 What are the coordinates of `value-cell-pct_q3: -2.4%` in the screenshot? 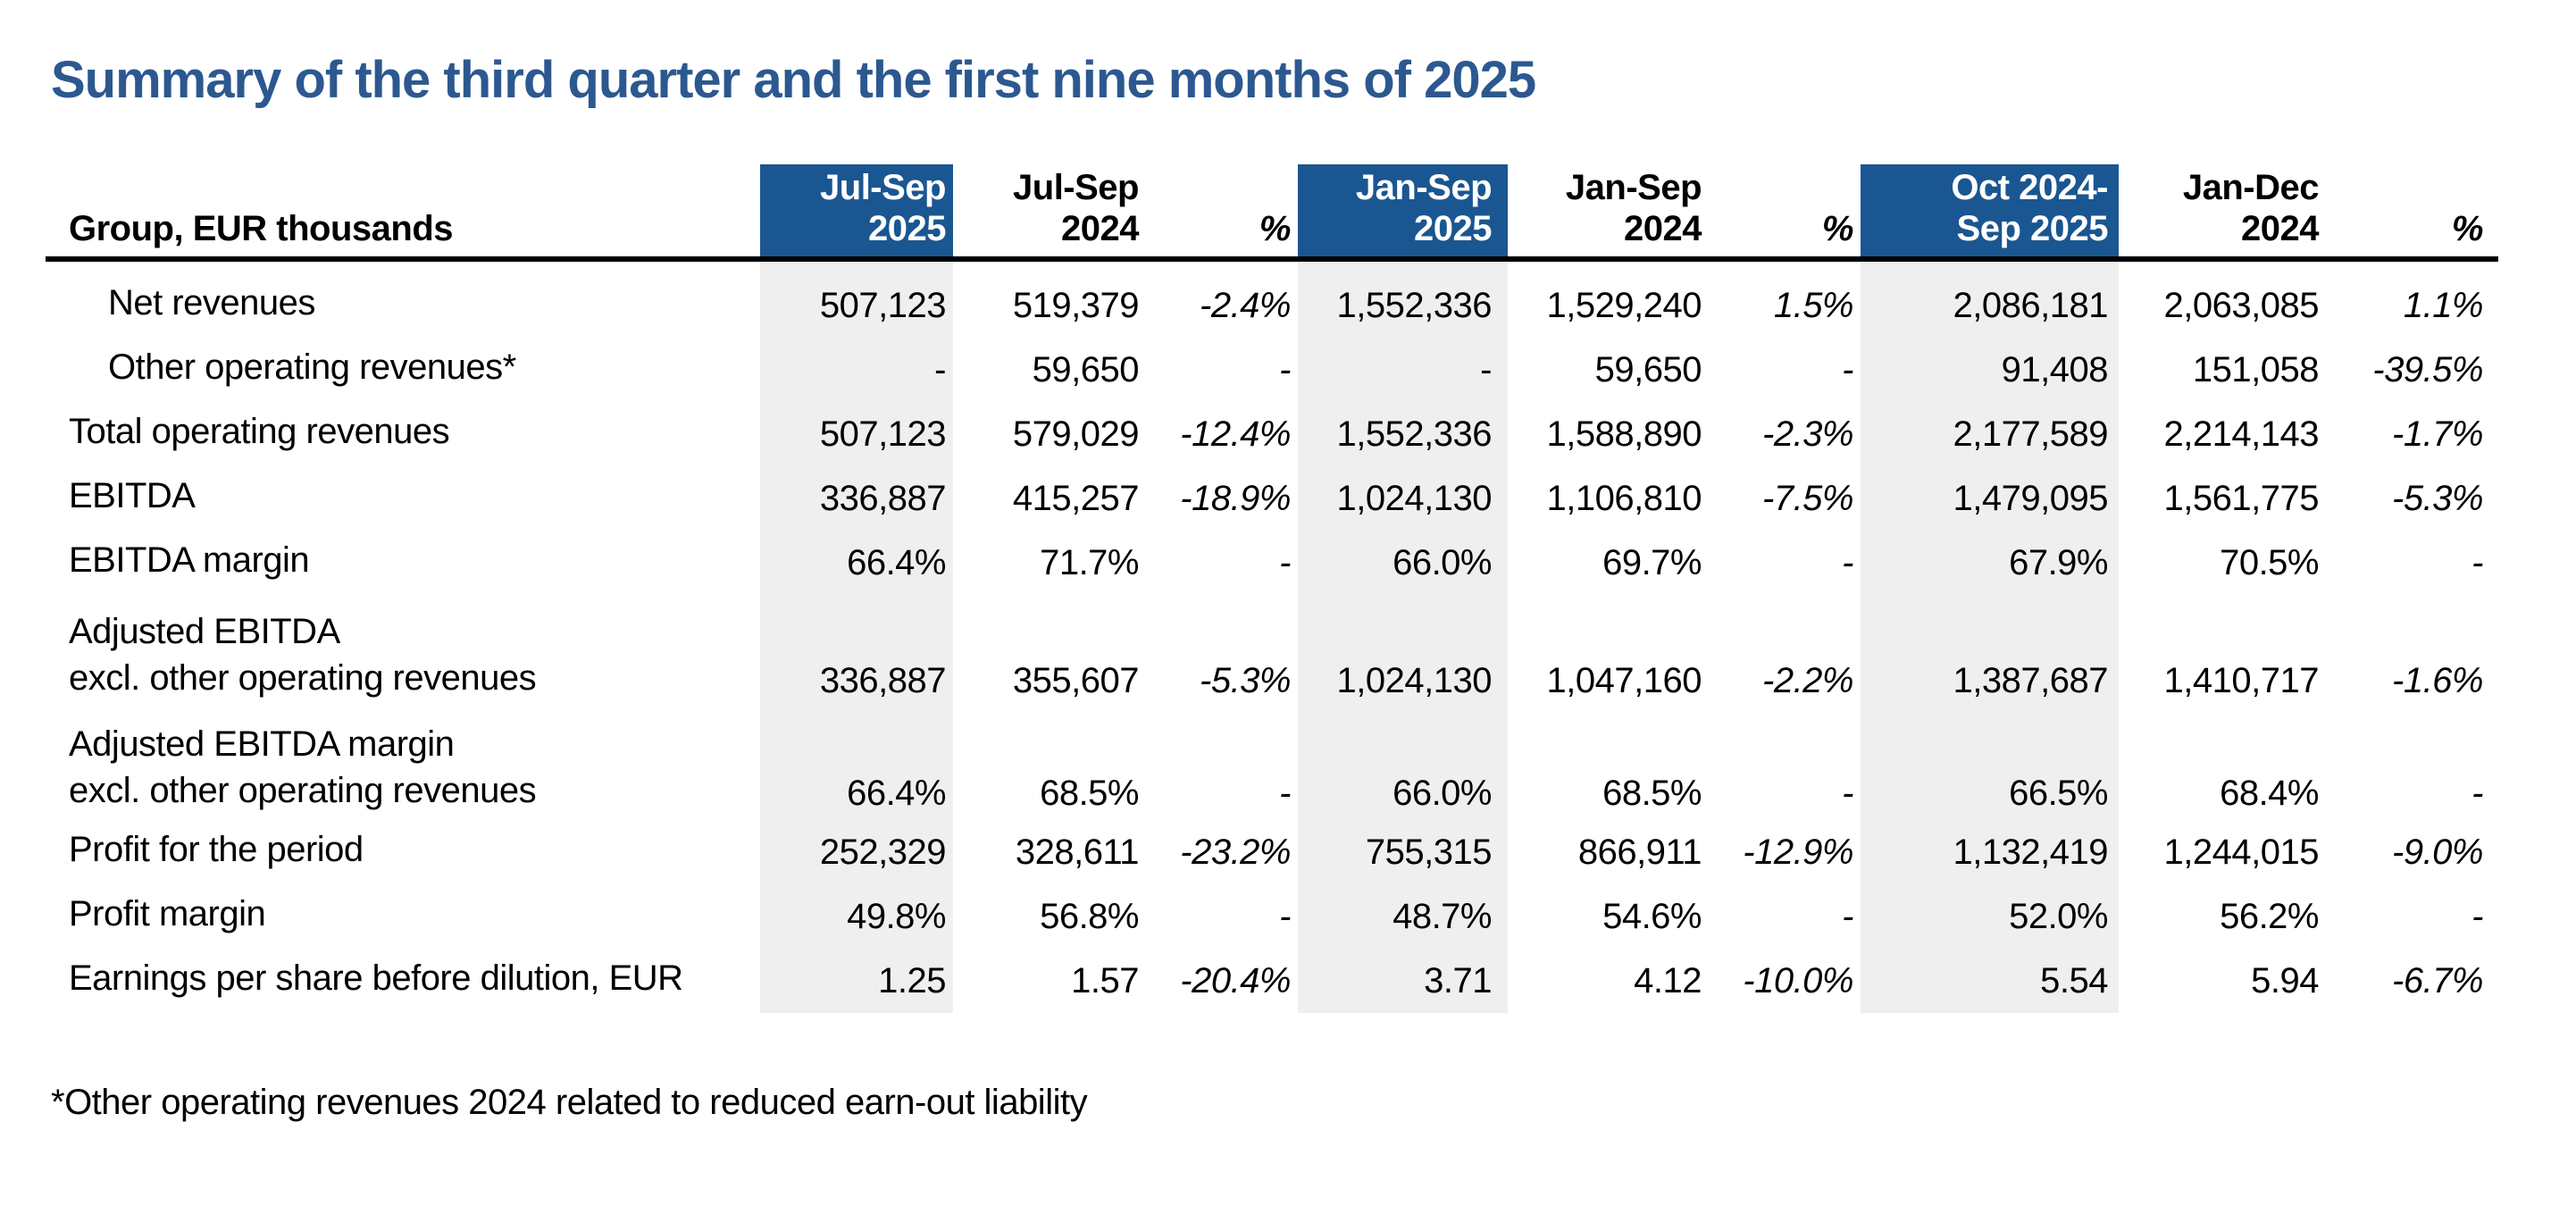 It's located at (1246, 305).